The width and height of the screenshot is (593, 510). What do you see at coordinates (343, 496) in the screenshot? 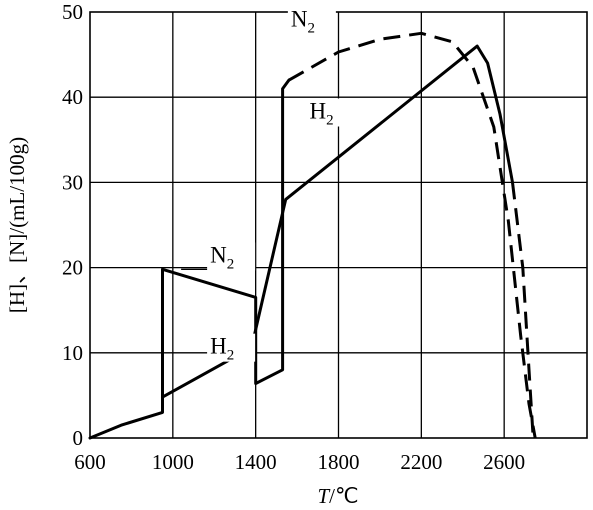
I see `x-axis-label-unit: /℃` at bounding box center [343, 496].